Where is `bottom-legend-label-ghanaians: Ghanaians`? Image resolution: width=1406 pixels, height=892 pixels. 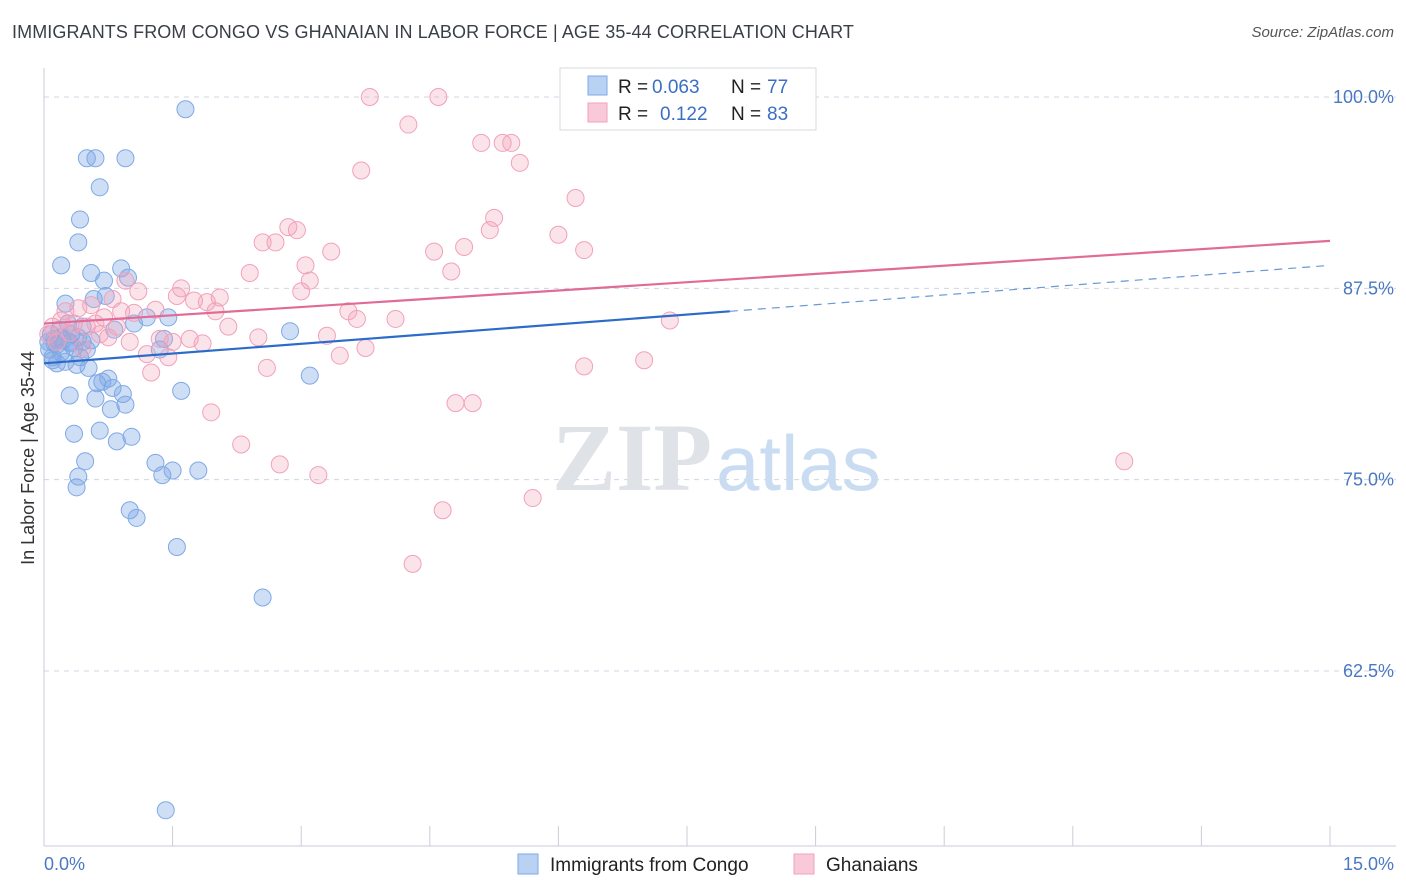
bottom-legend-label-ghanaians: Ghanaians is located at coordinates (872, 865).